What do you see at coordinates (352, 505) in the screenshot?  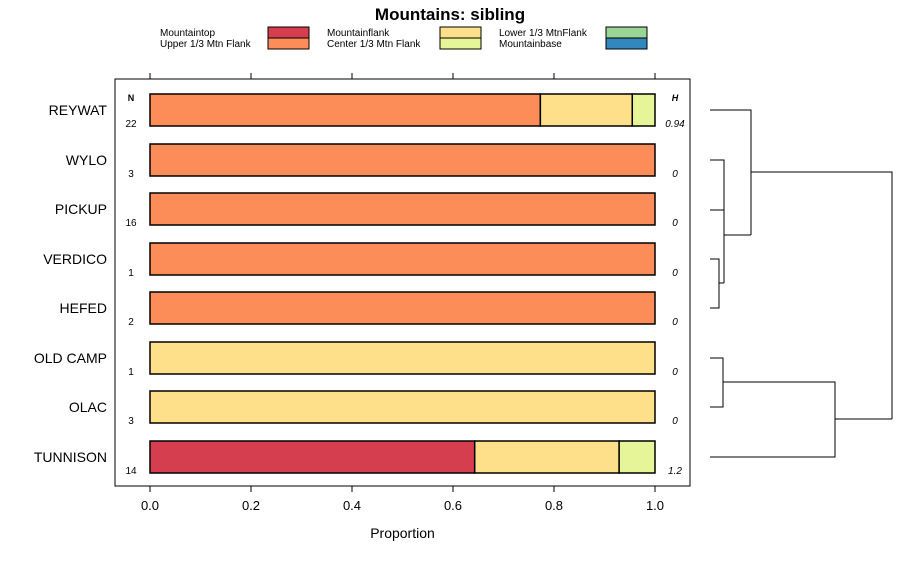 I see `x-tick-label: 0.4` at bounding box center [352, 505].